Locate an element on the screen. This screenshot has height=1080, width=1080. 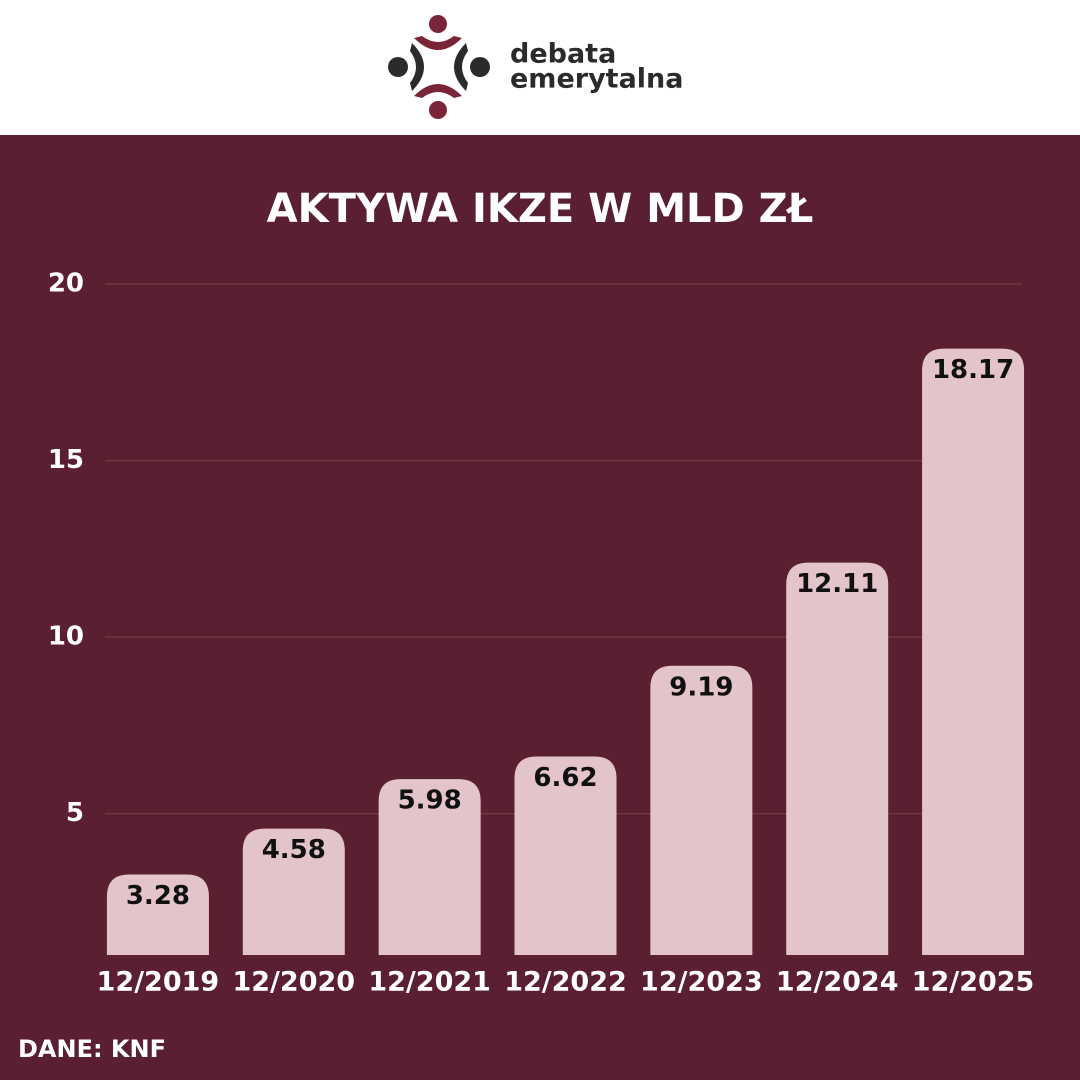
source: DANE: KNF is located at coordinates (92, 1049).